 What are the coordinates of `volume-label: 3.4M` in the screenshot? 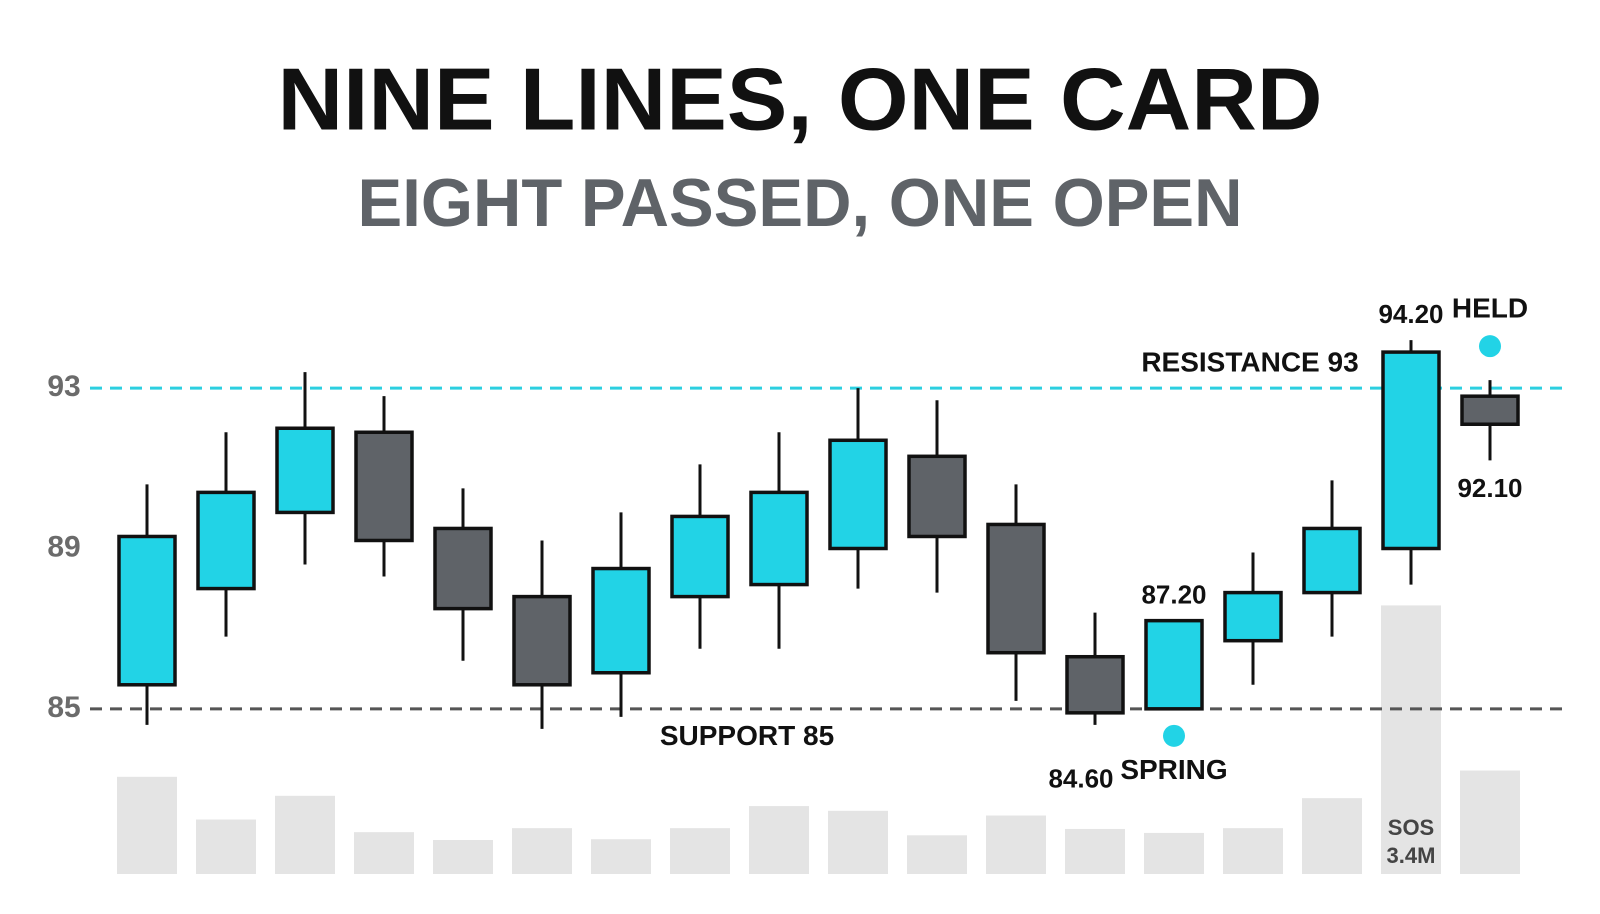 It's located at (1411, 855).